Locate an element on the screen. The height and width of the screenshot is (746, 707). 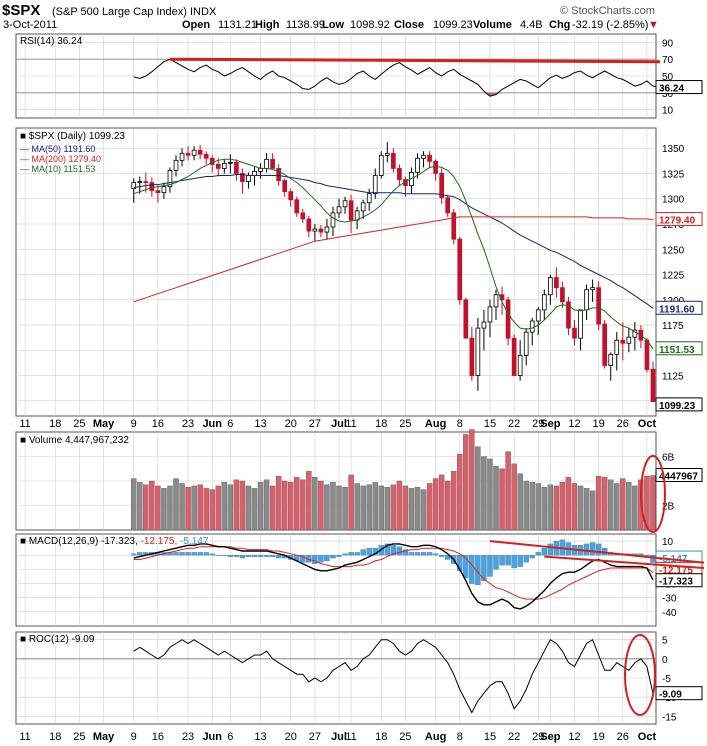
open-value: 1131.21 is located at coordinates (237, 25).